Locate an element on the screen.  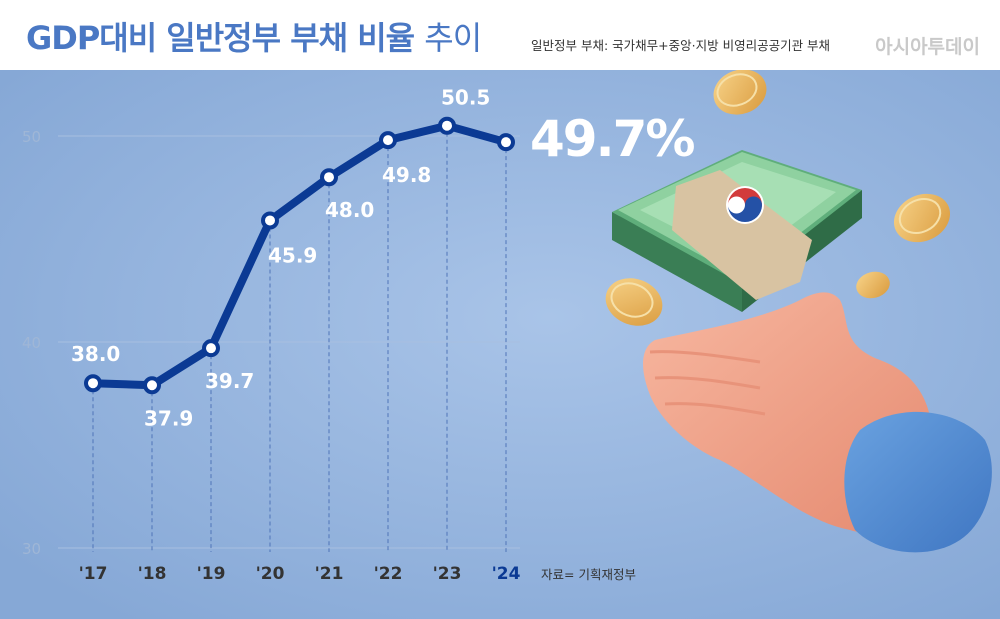
y-axis-ticks: 30 40 50 is located at coordinates (31, 343).